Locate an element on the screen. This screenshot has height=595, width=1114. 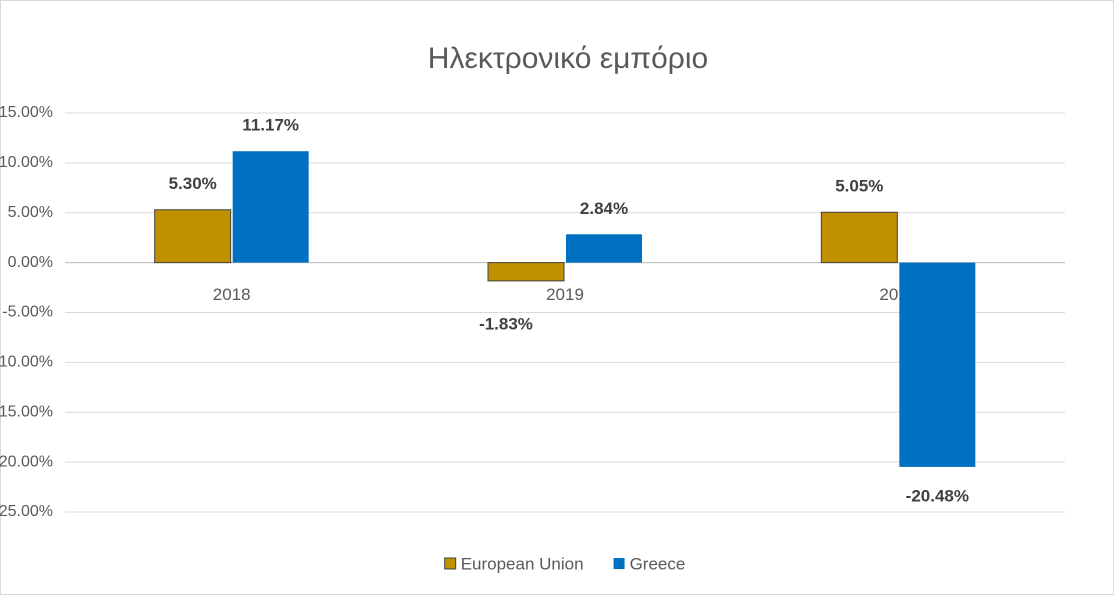
x-tick-label: 2019 is located at coordinates (565, 294).